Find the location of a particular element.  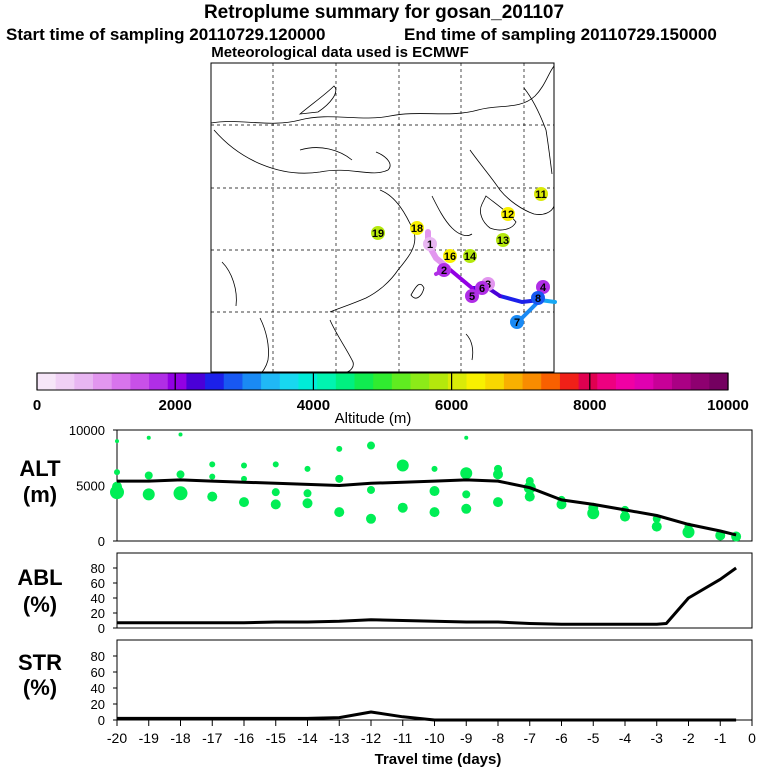

day-marker-label: 19 is located at coordinates (378, 234).